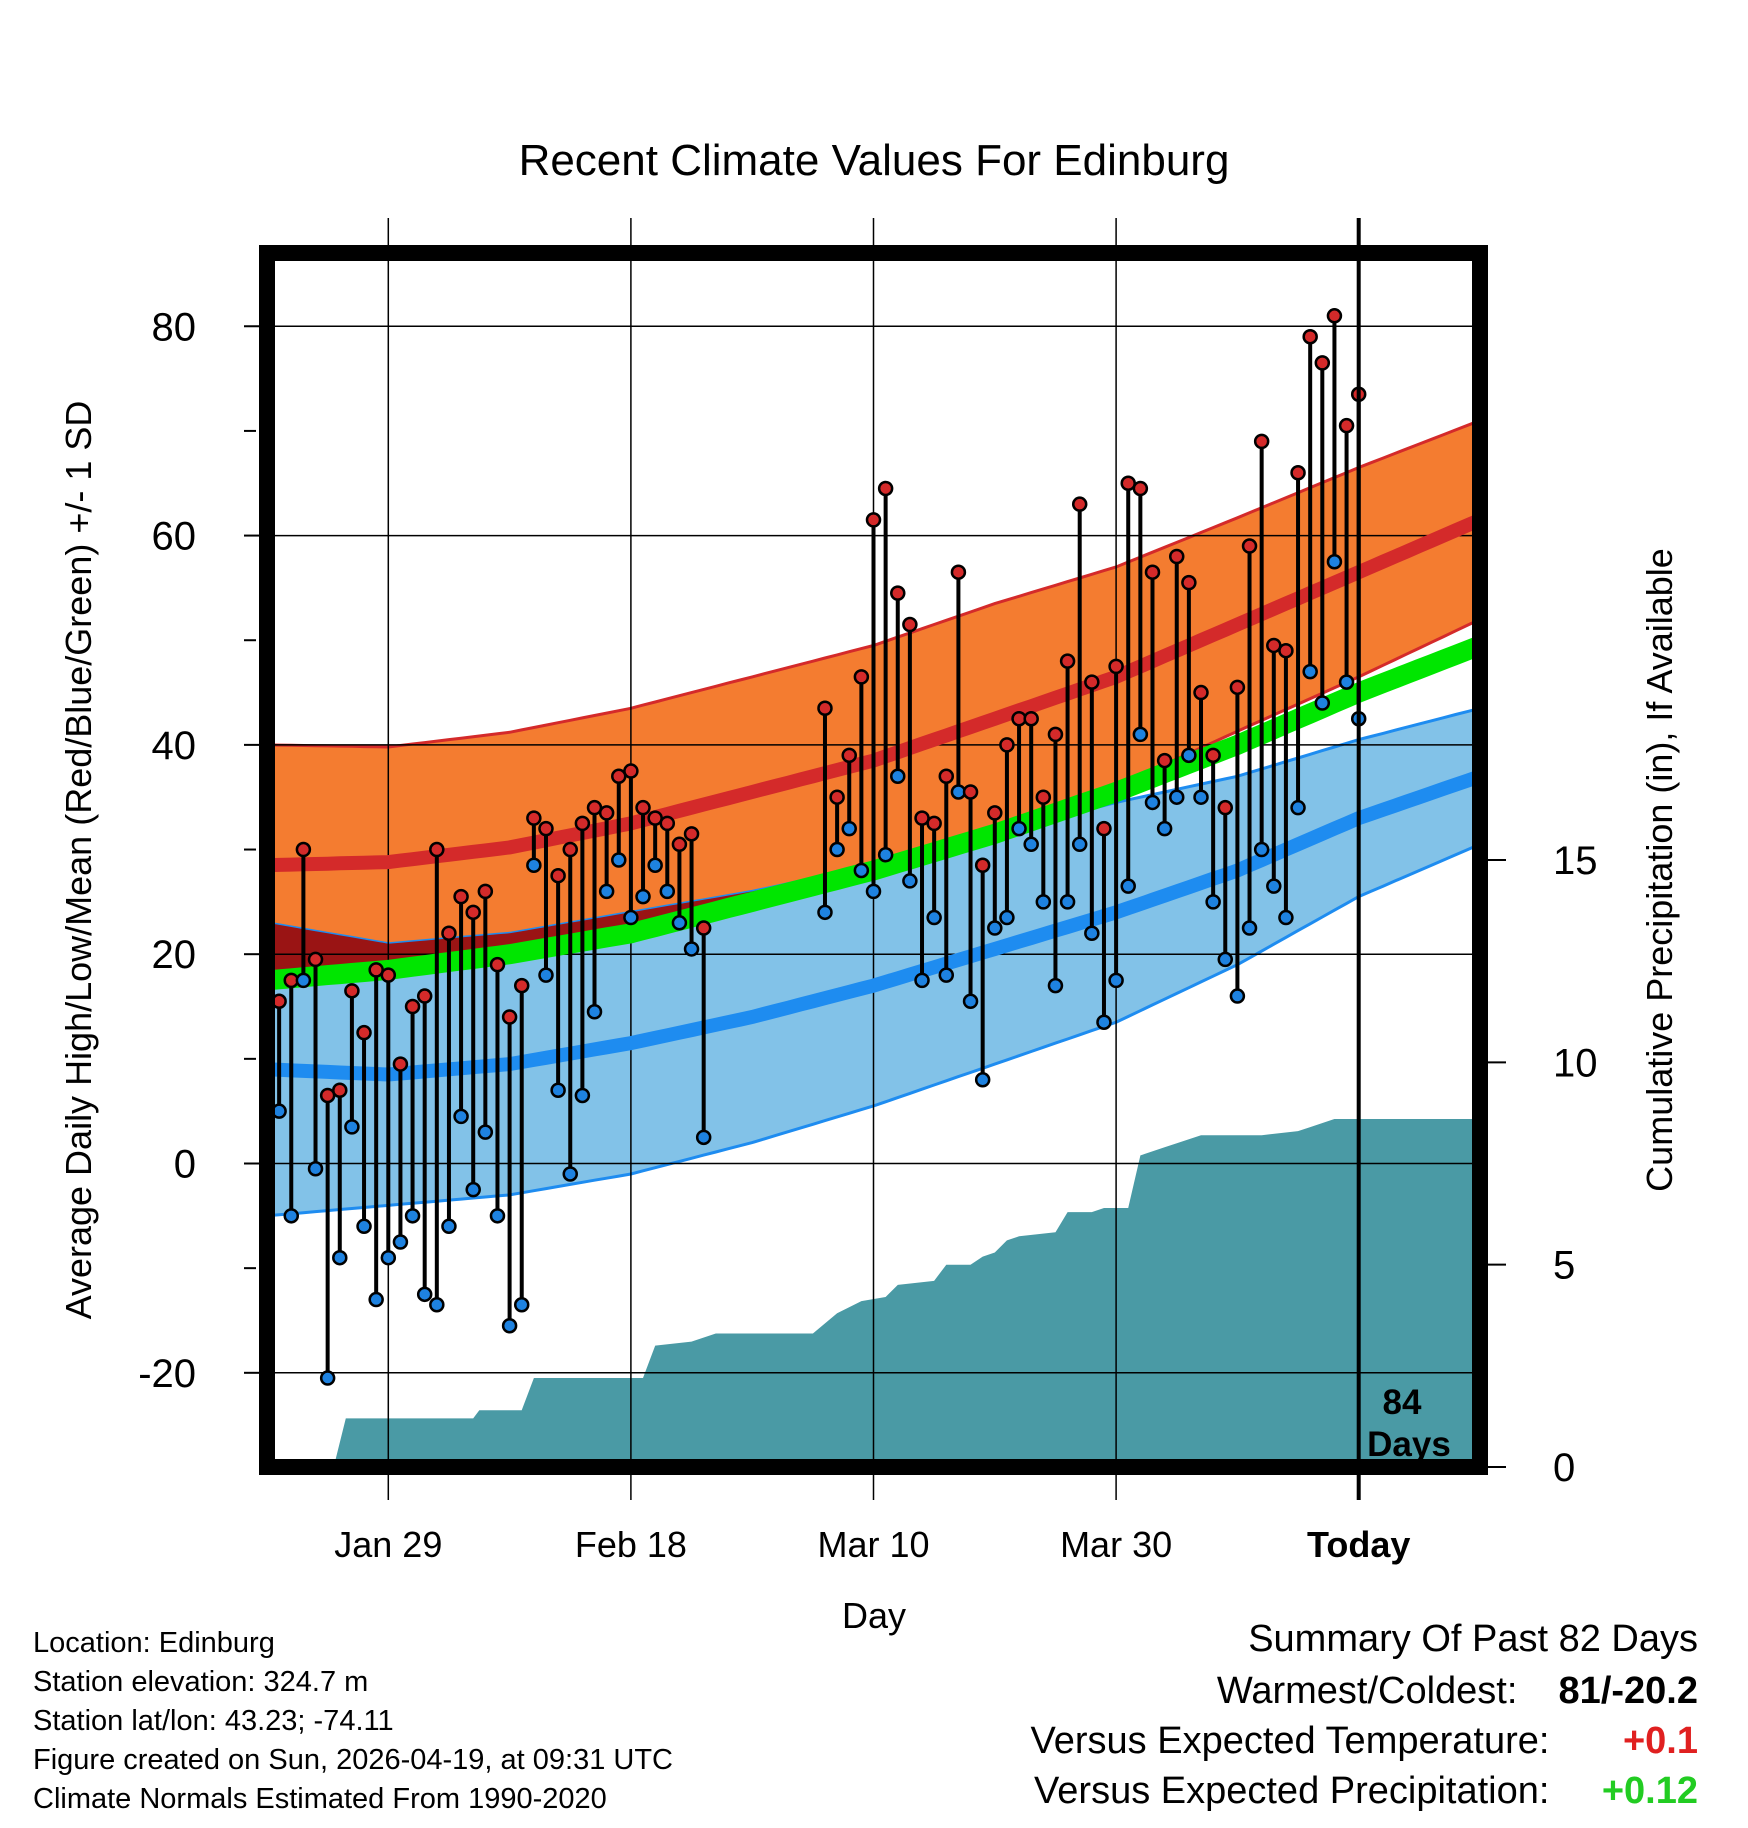  Describe the element at coordinates (1290, 1741) in the screenshot. I see `temperature-label: Versus Expected Temperature:` at that location.